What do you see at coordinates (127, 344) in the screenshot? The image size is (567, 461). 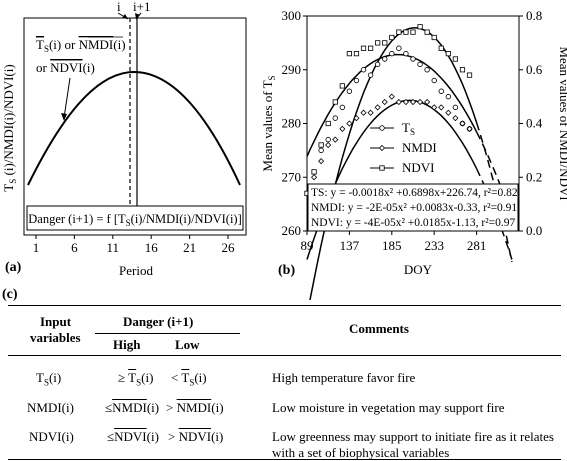 I see `header-high: High` at bounding box center [127, 344].